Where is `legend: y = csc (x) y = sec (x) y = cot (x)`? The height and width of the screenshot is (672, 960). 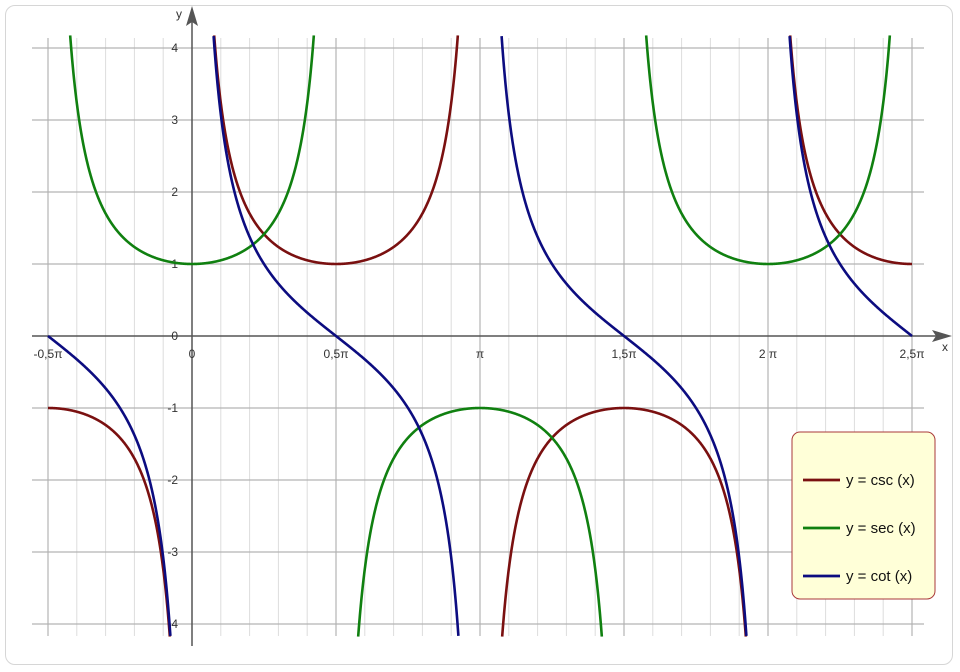
legend: y = csc (x) y = sec (x) y = cot (x) is located at coordinates (863, 515).